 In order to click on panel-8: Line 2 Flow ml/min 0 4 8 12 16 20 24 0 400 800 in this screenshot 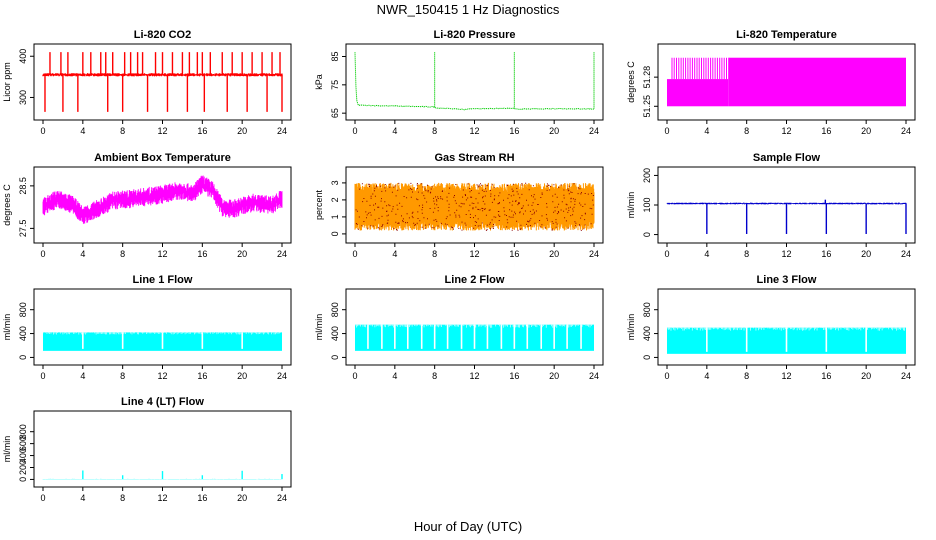, I will do `click(459, 327)`.